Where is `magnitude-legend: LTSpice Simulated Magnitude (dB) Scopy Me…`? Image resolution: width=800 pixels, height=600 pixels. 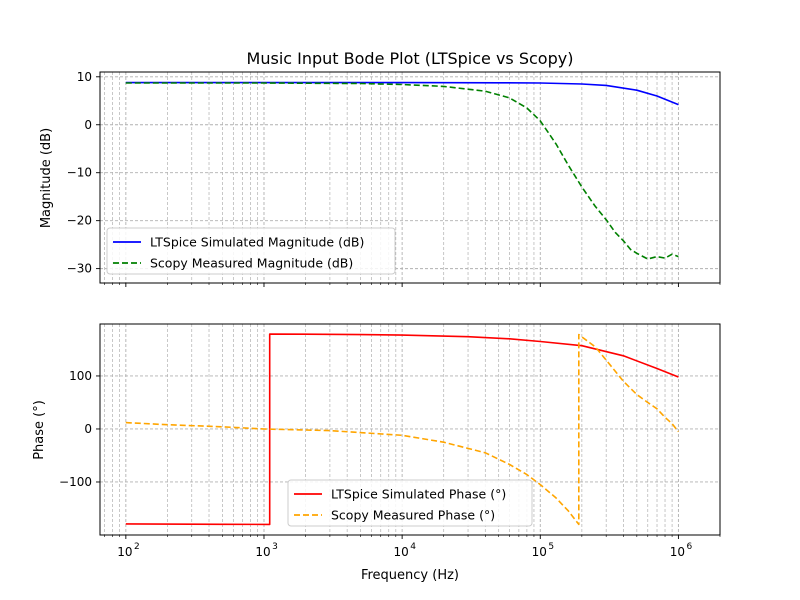
magnitude-legend: LTSpice Simulated Magnitude (dB) Scopy Me… is located at coordinates (251, 251).